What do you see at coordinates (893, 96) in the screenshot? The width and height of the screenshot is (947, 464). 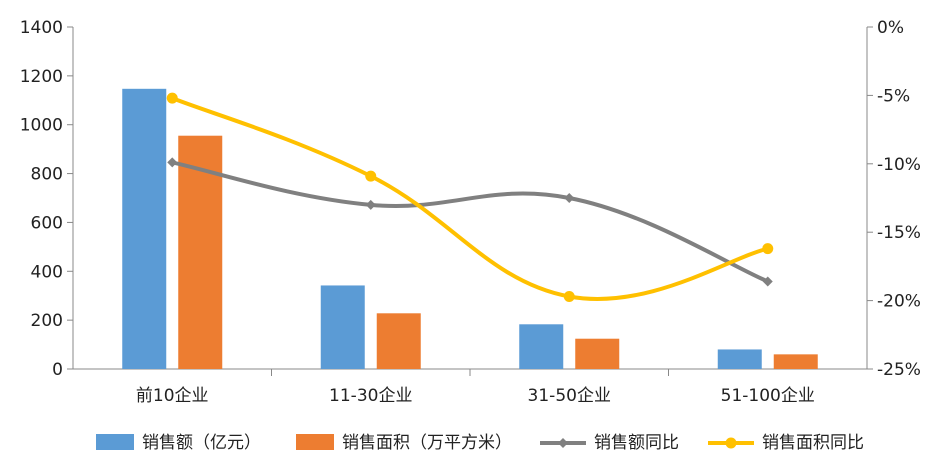 I see `right-tick-label: -5%` at bounding box center [893, 96].